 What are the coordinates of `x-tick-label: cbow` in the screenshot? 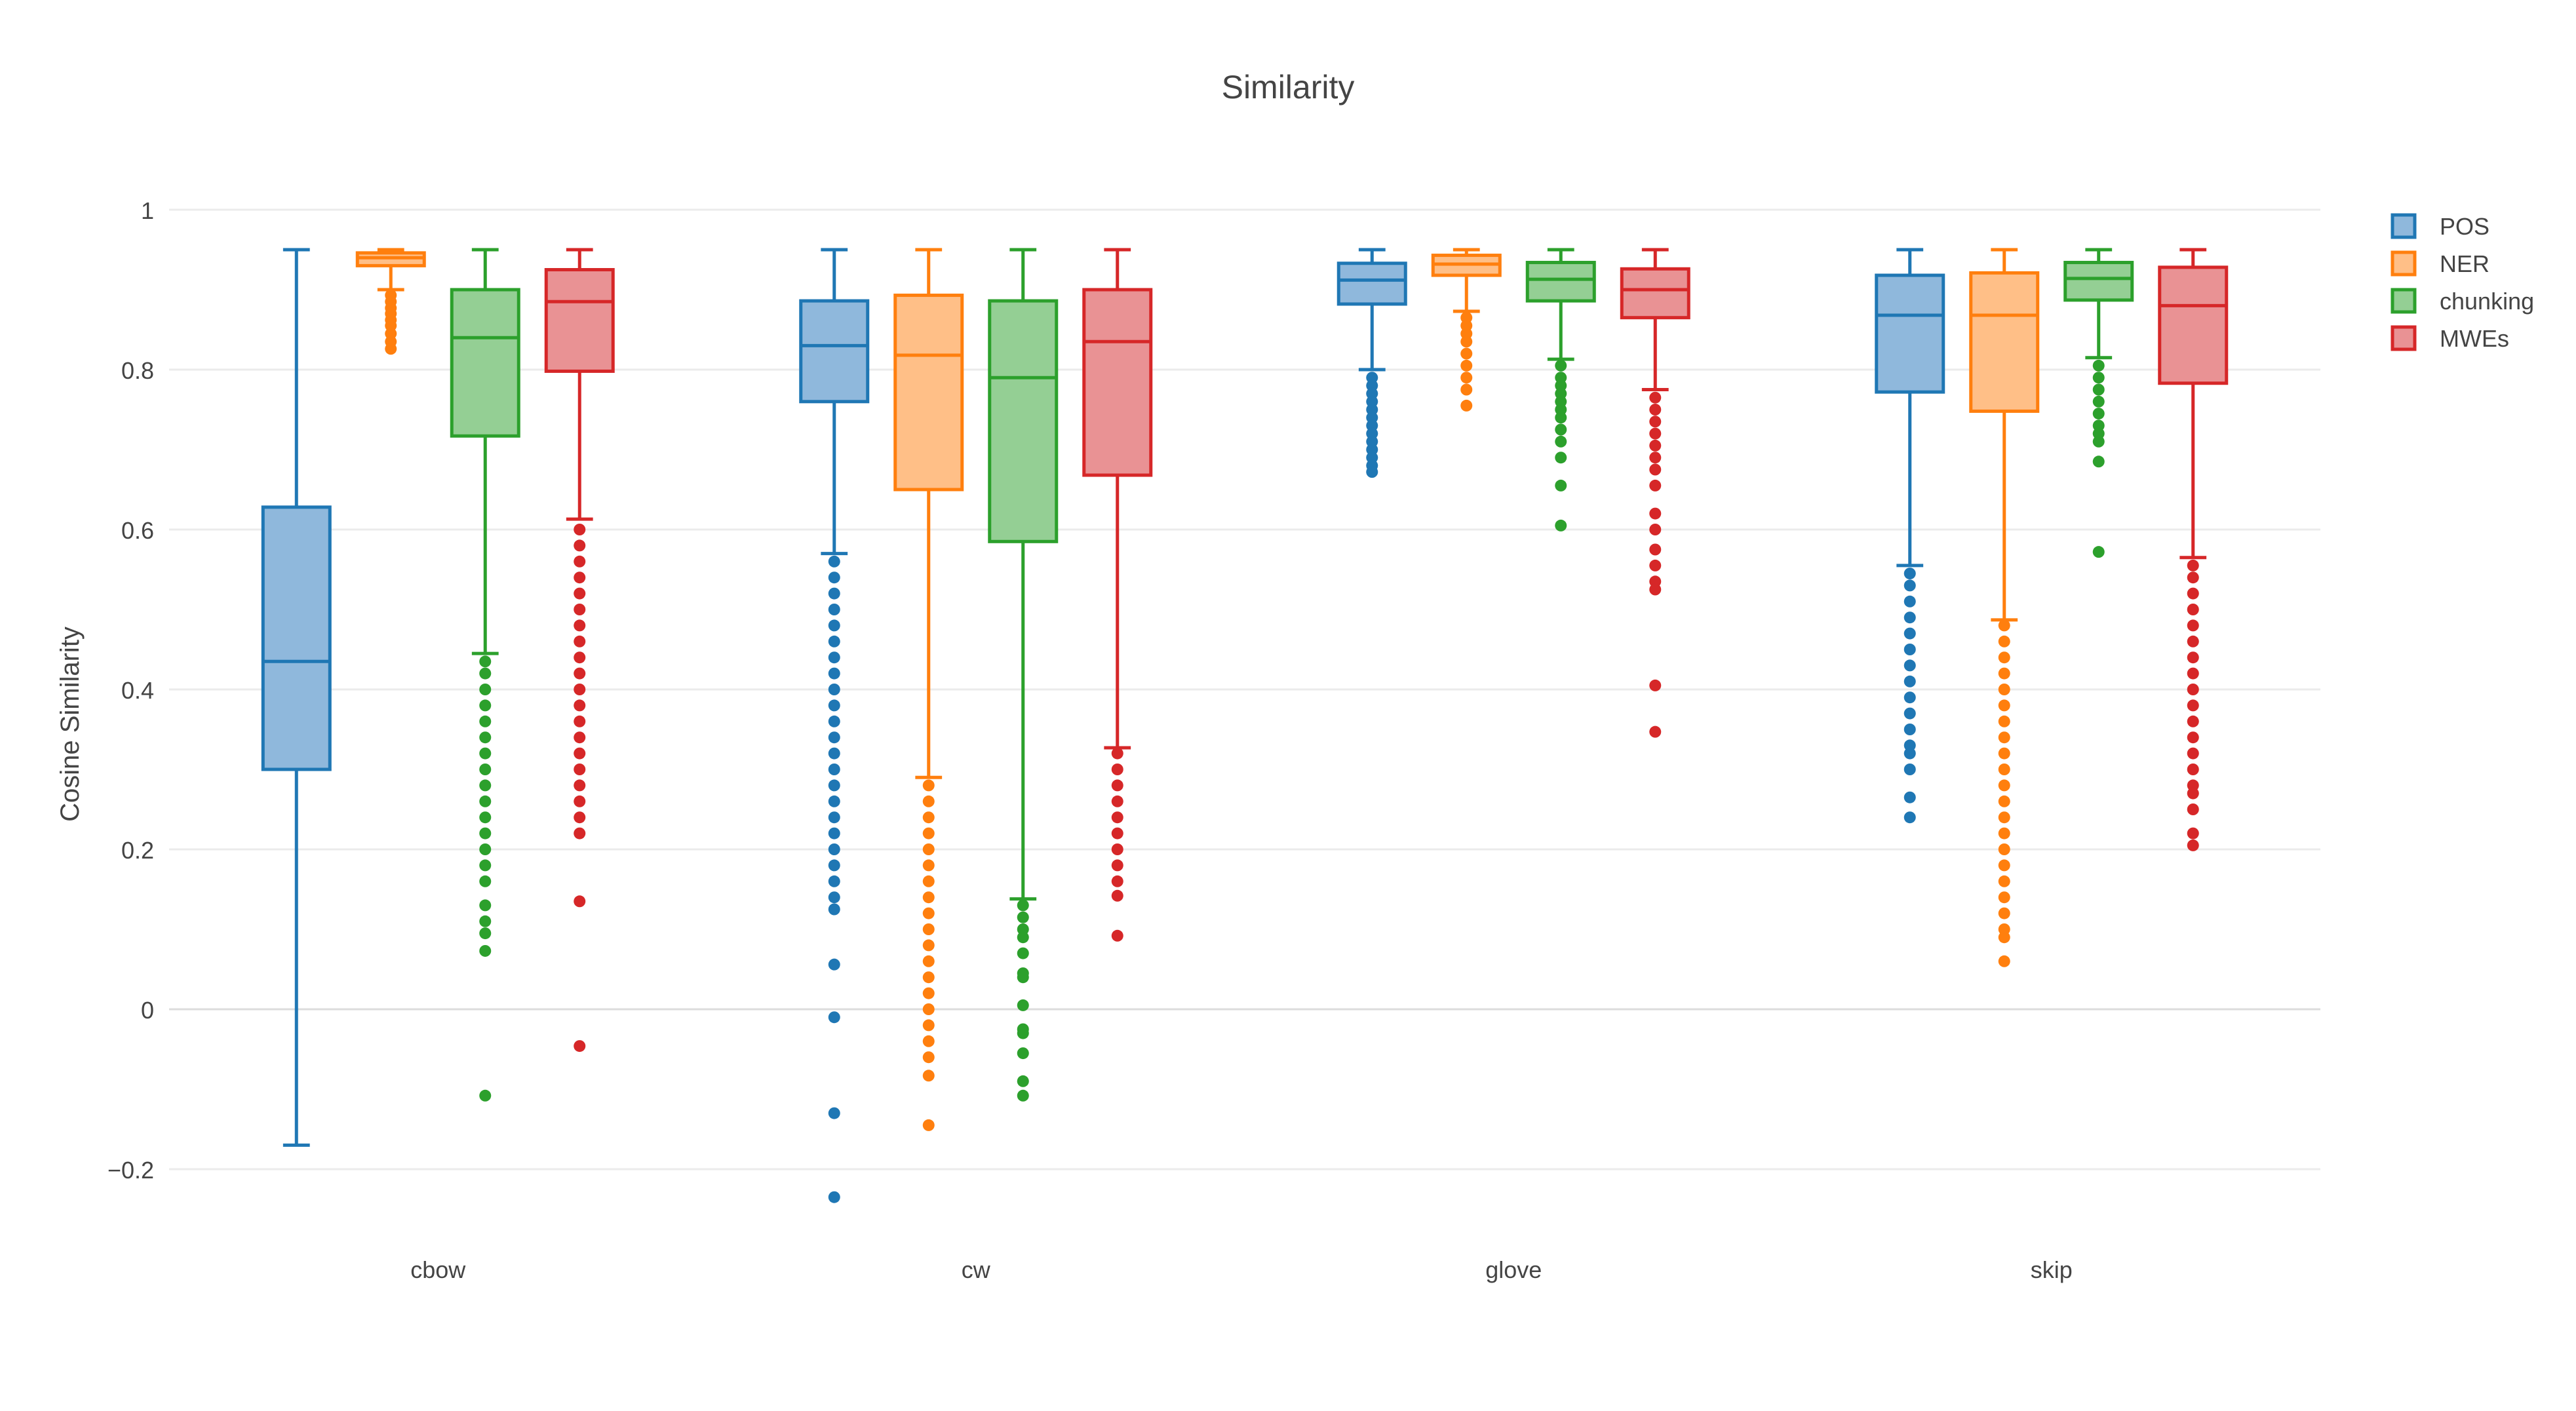 It's located at (438, 1269).